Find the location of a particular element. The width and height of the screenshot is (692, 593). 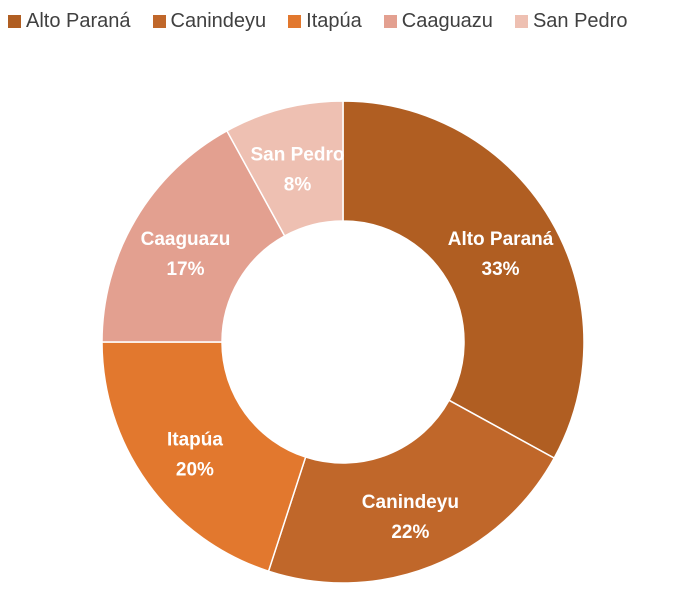

legend-swatch-san-pedro is located at coordinates (521, 21).